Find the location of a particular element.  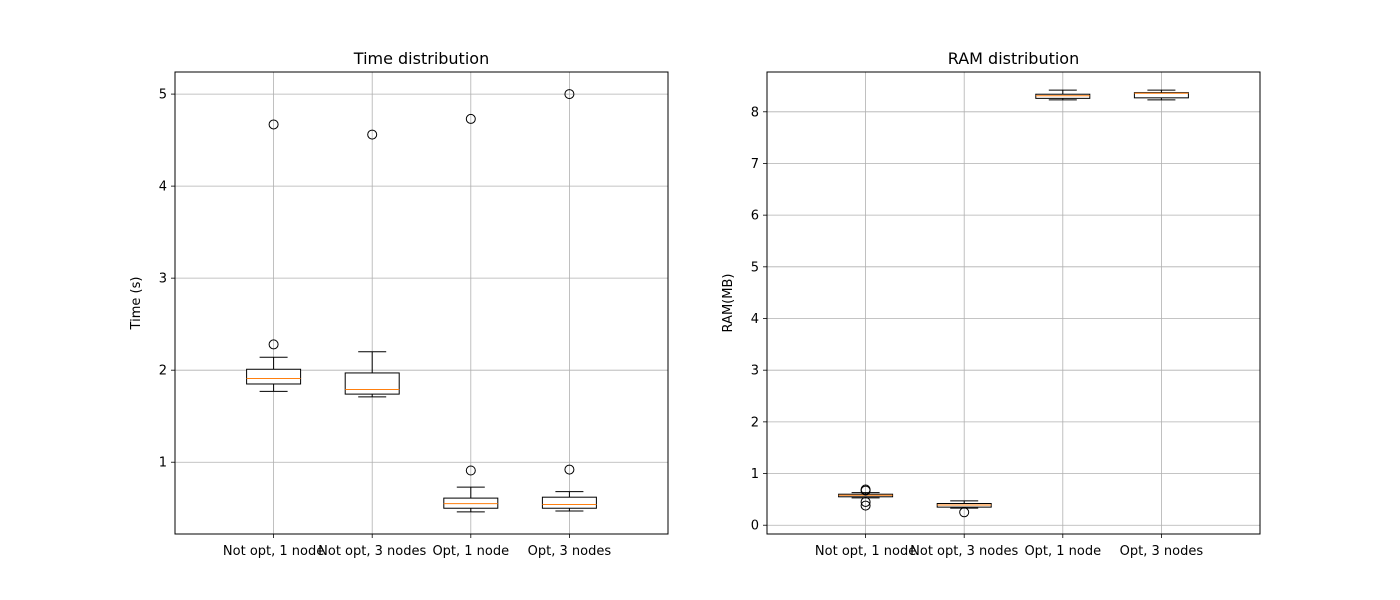

ram-ytick-label: 4 is located at coordinates (755, 319).